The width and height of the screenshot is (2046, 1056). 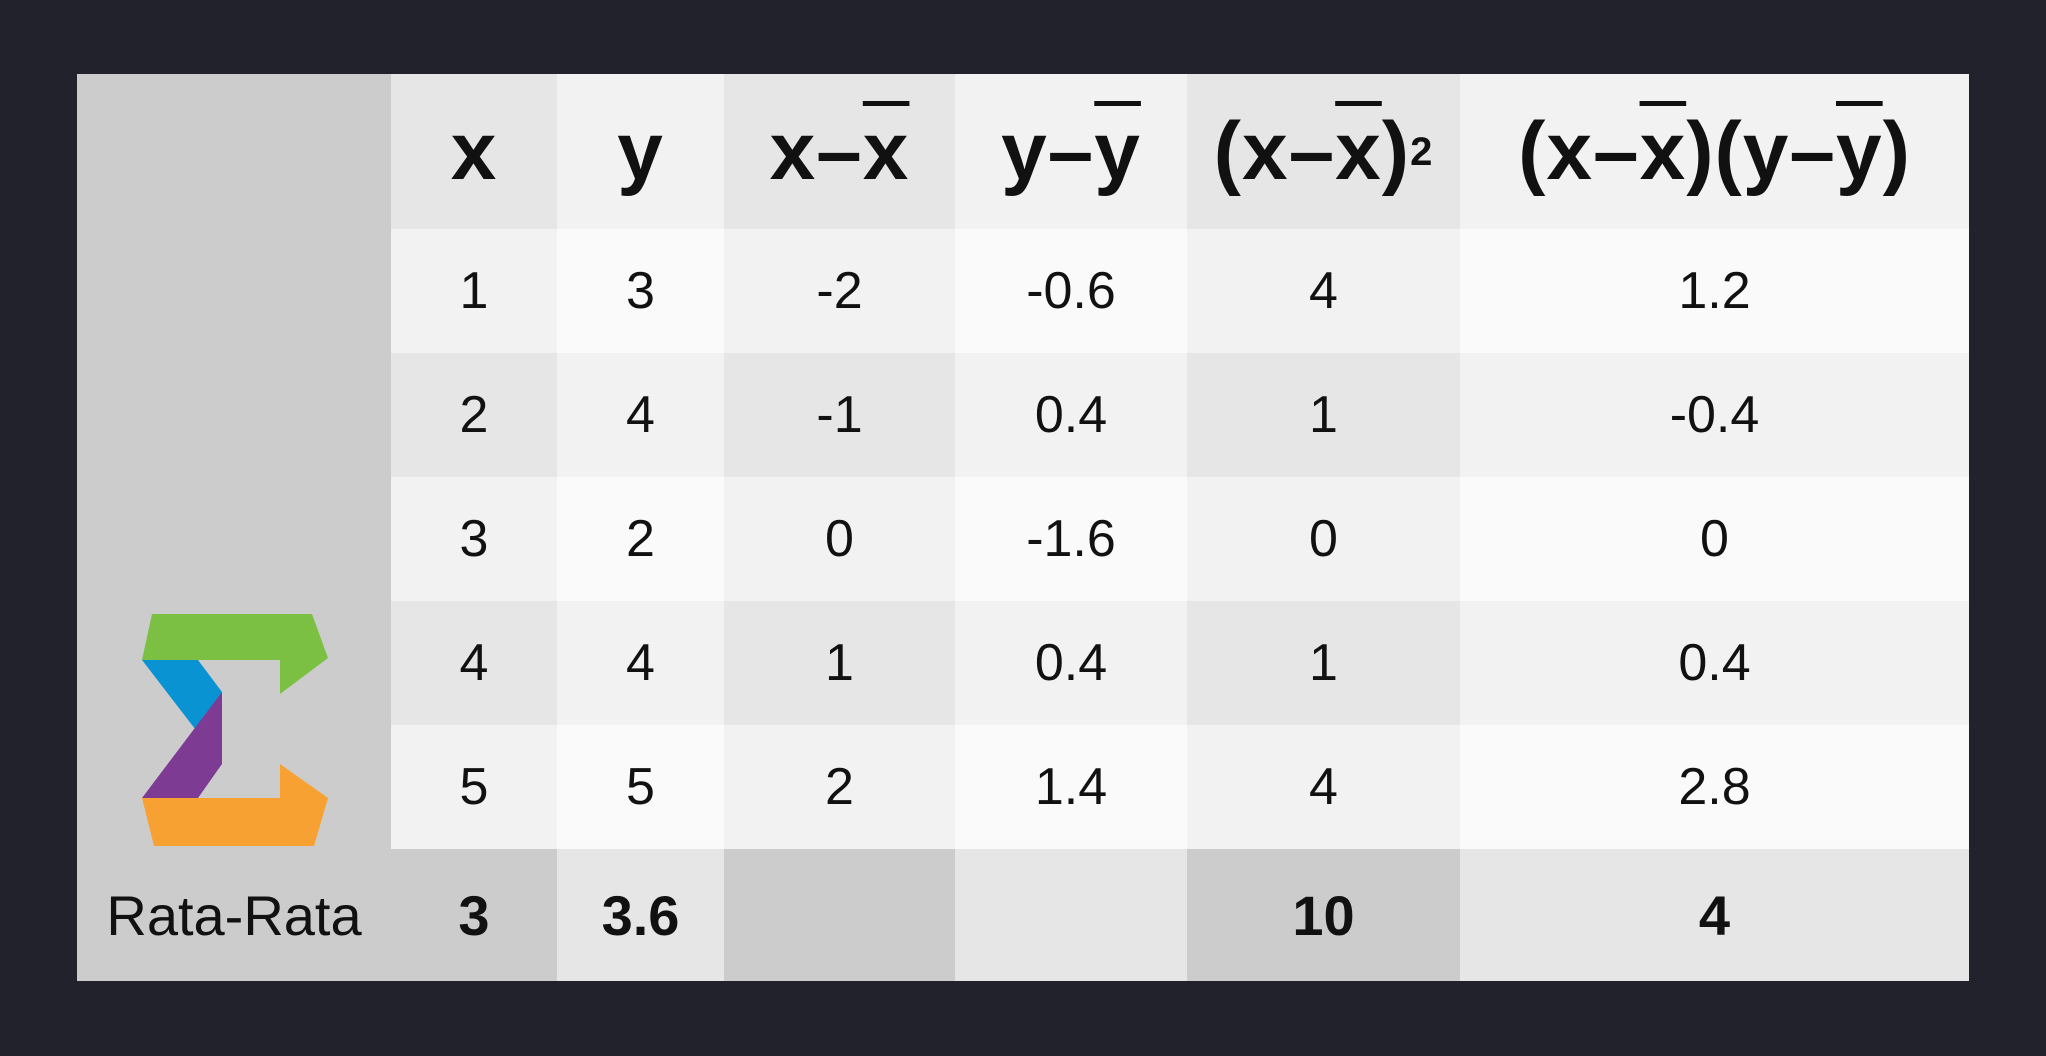 I want to click on header-dy-pre: y–, so click(x=1048, y=151).